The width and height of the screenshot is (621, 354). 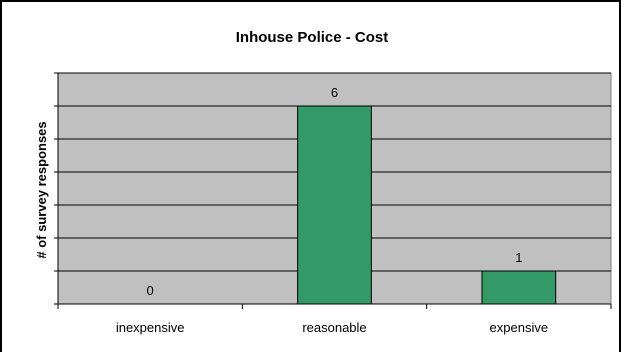 What do you see at coordinates (312, 37) in the screenshot?
I see `chart-title: Inhouse Police - Cost` at bounding box center [312, 37].